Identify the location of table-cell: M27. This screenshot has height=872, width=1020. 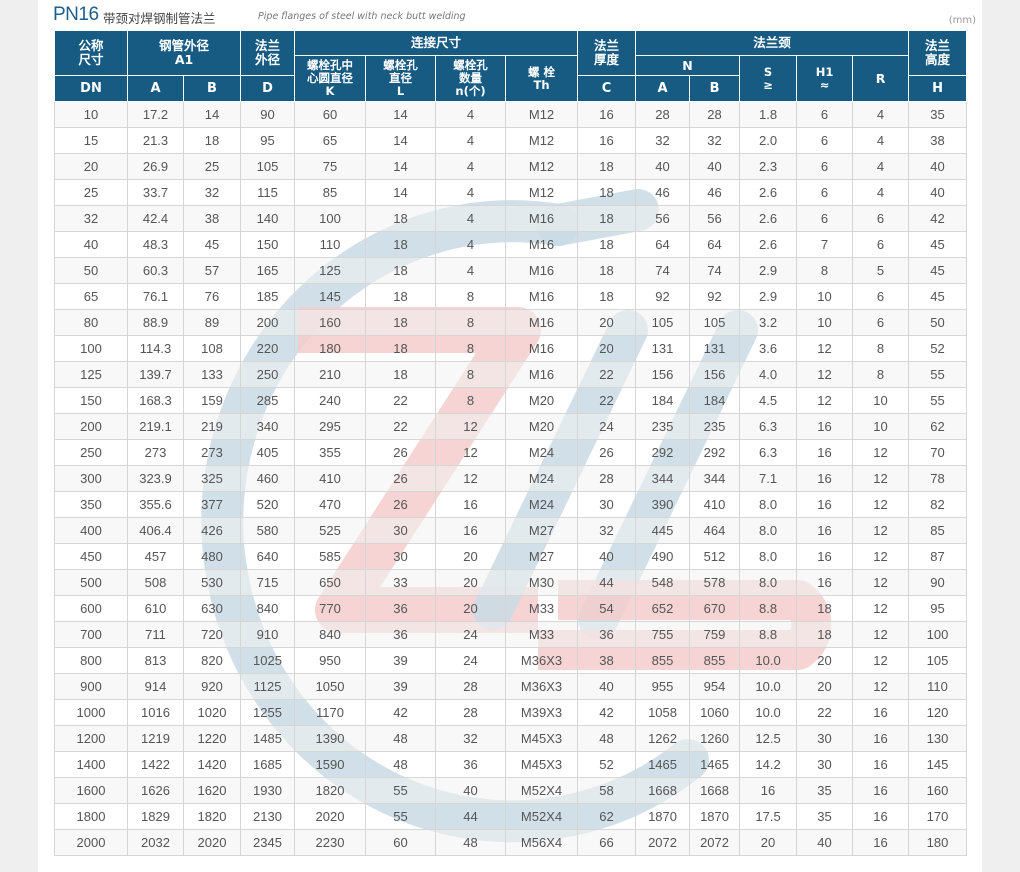
(542, 530).